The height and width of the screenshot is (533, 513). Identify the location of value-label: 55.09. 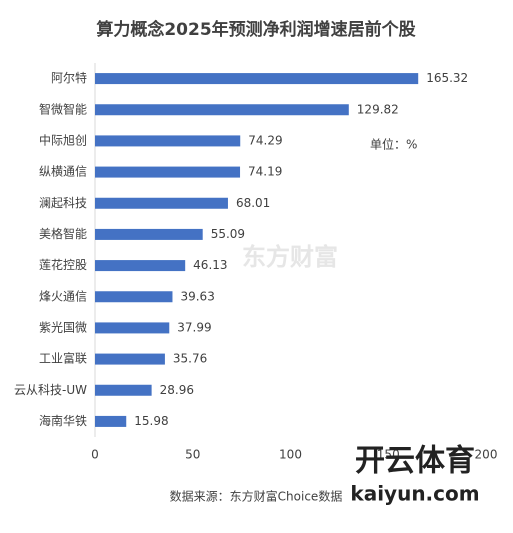
(228, 234).